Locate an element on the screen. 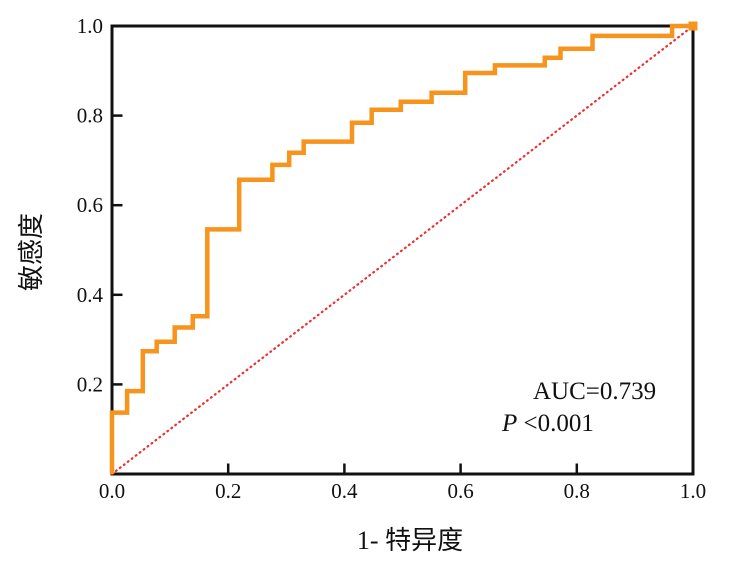 This screenshot has height=566, width=733. y-tick-label: 0.4 is located at coordinates (90, 295).